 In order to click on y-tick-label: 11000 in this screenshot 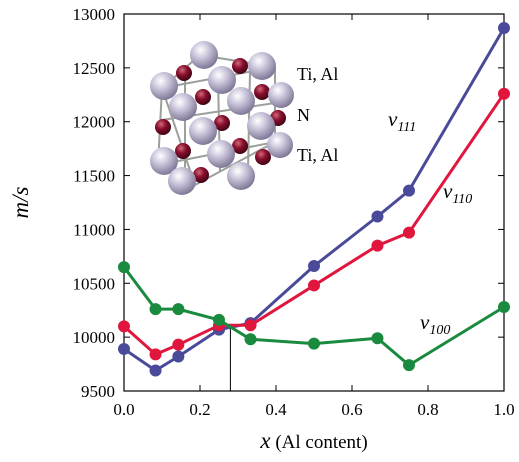, I will do `click(94, 229)`.